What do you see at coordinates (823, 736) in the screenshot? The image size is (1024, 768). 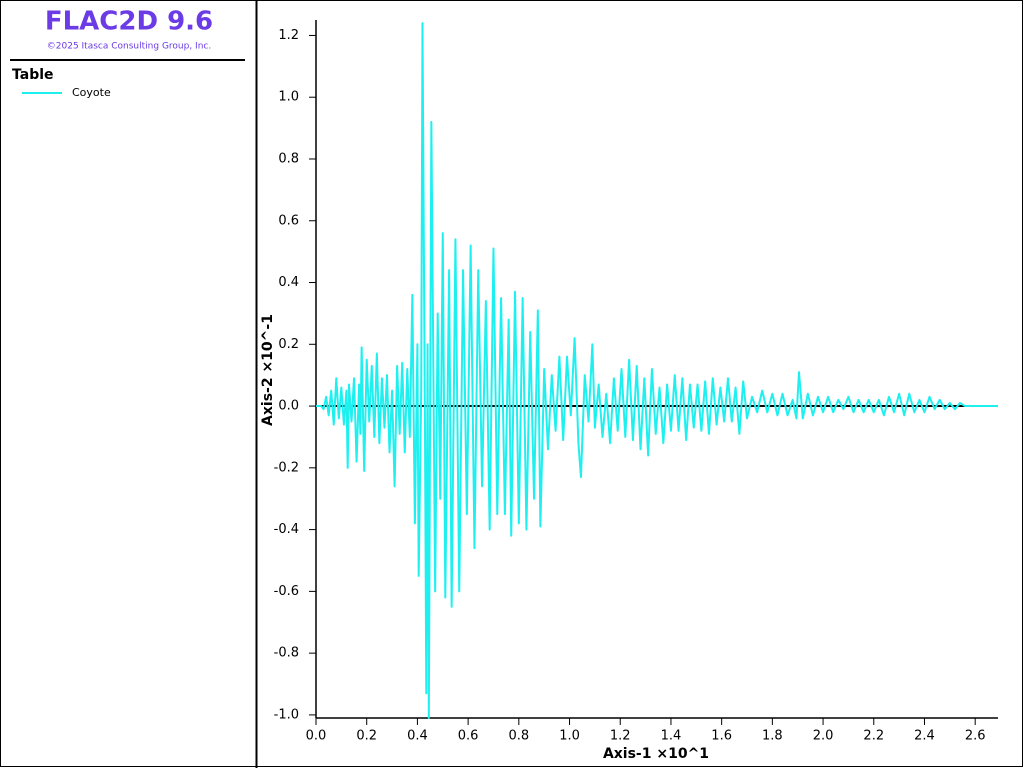 I see `x-tick-label: 2.0` at bounding box center [823, 736].